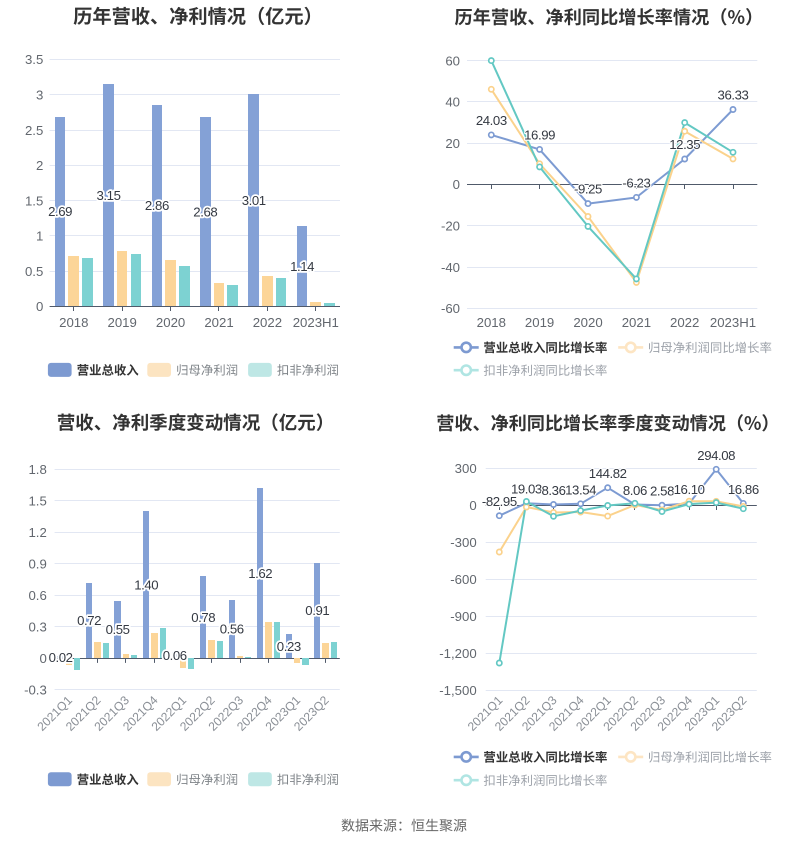 The image size is (810, 847). What do you see at coordinates (146, 585) in the screenshot?
I see `svg-text: 1.40` at bounding box center [146, 585].